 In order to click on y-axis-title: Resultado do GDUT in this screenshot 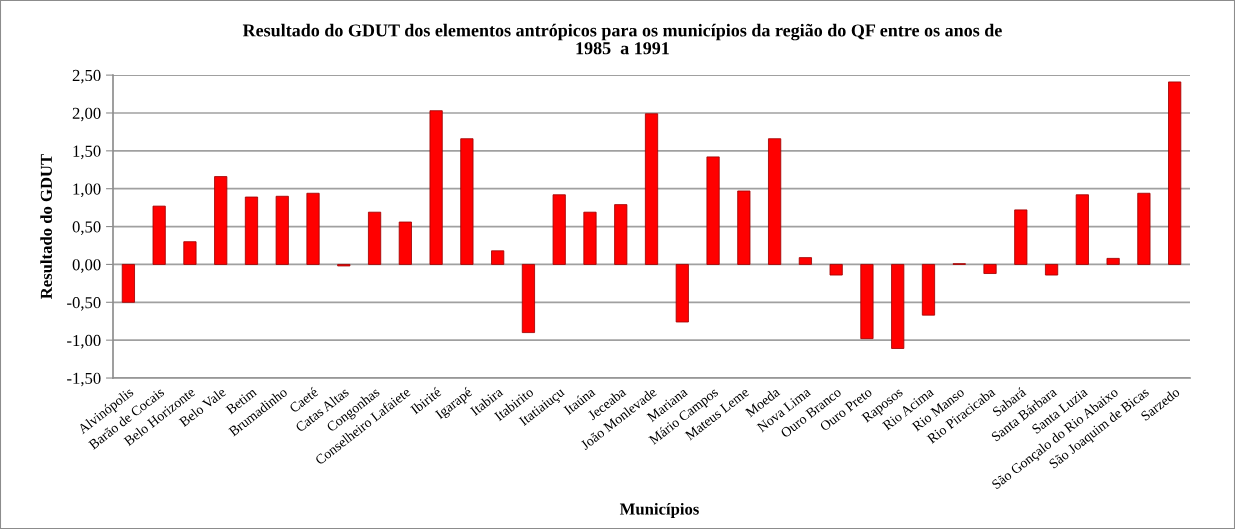, I will do `click(46, 226)`.